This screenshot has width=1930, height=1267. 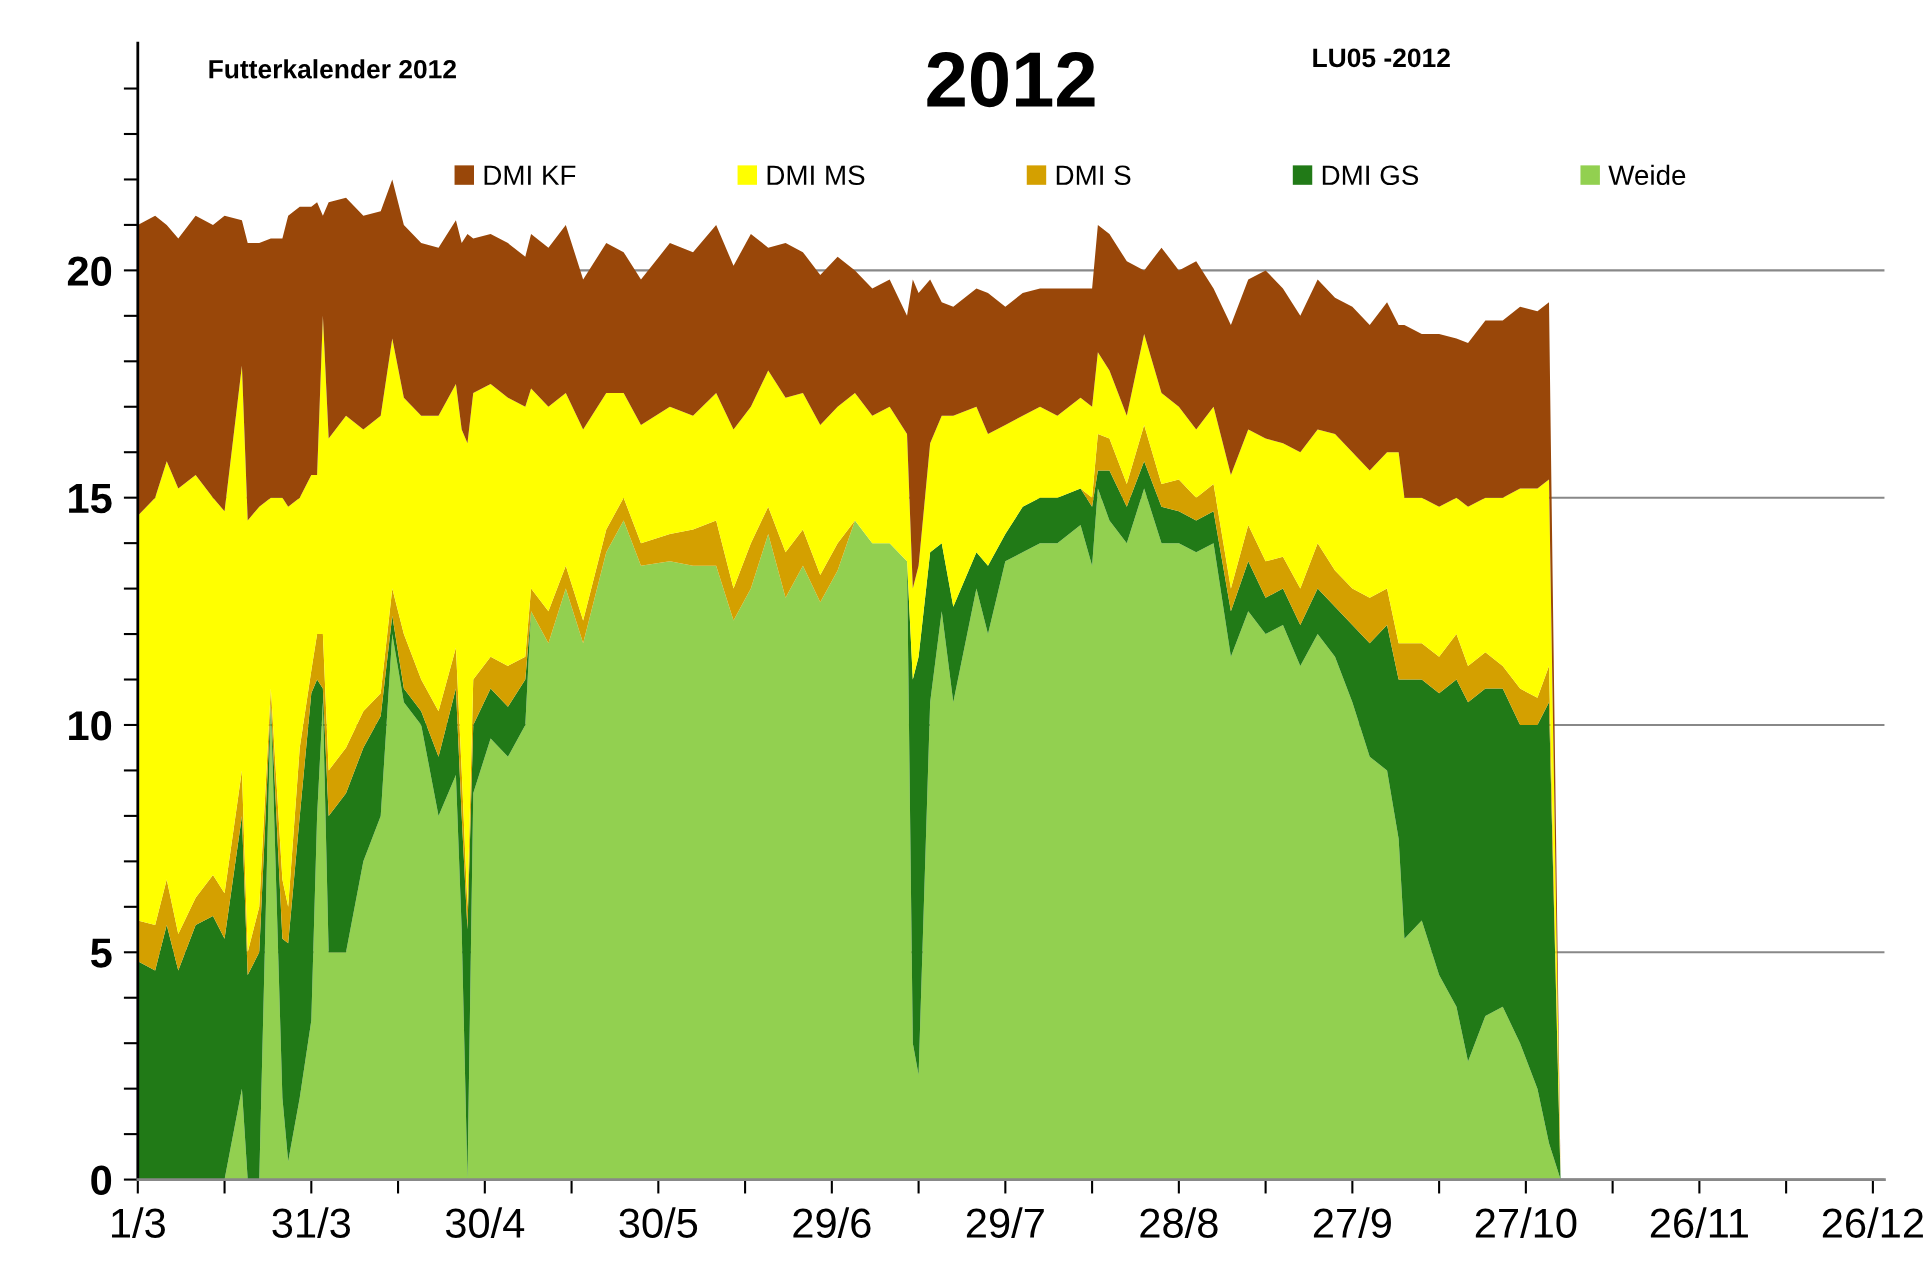 What do you see at coordinates (1352, 1222) in the screenshot?
I see `x-tick-label: 27/9` at bounding box center [1352, 1222].